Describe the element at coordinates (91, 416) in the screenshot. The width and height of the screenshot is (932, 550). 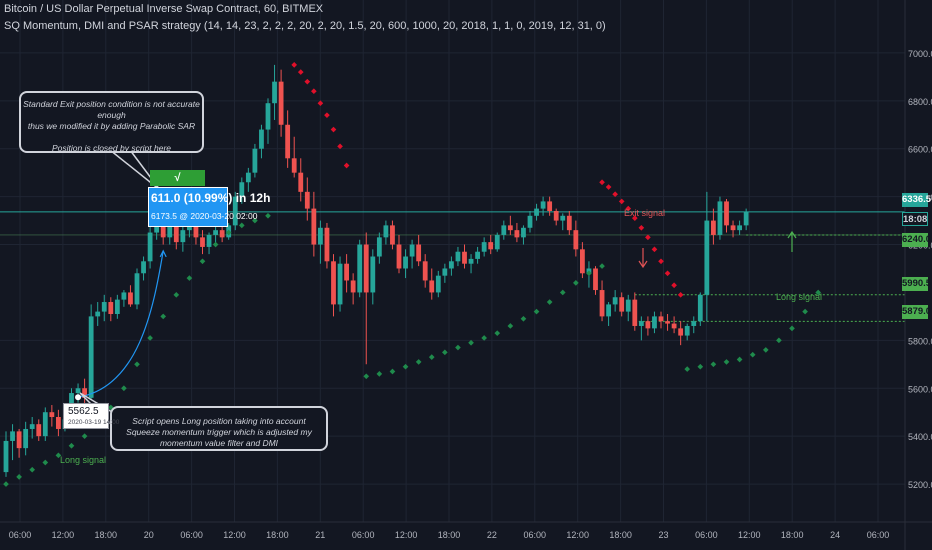
I see `entry-label: 5562.5 2020-03-19 14:00` at that location.